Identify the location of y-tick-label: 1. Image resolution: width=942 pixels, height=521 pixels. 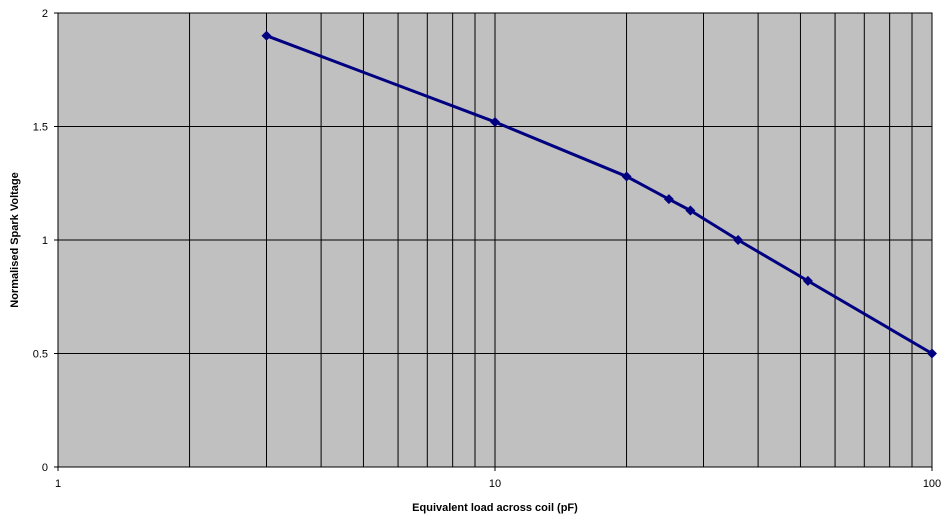
(45, 241).